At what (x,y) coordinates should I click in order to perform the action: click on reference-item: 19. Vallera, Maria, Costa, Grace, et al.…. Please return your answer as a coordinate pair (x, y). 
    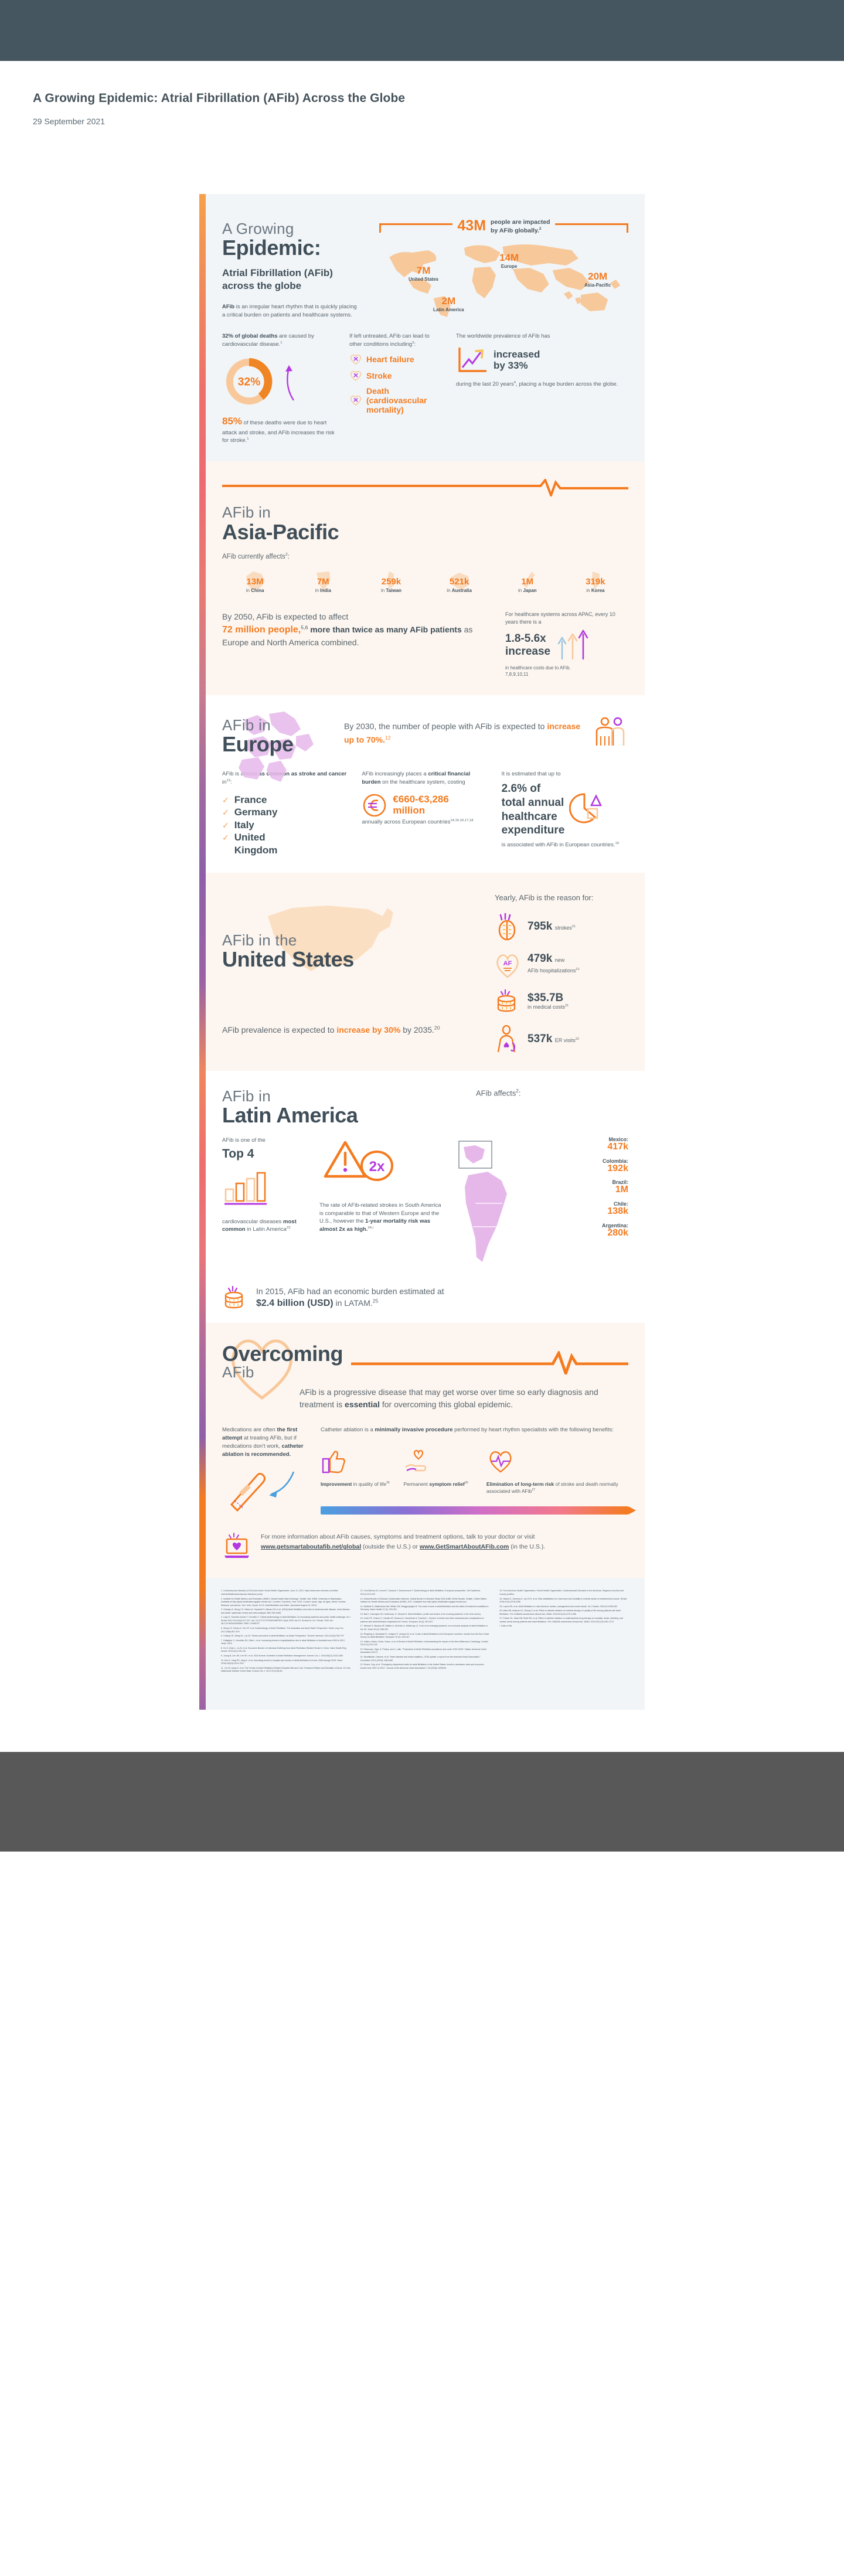
    Looking at the image, I should click on (425, 1643).